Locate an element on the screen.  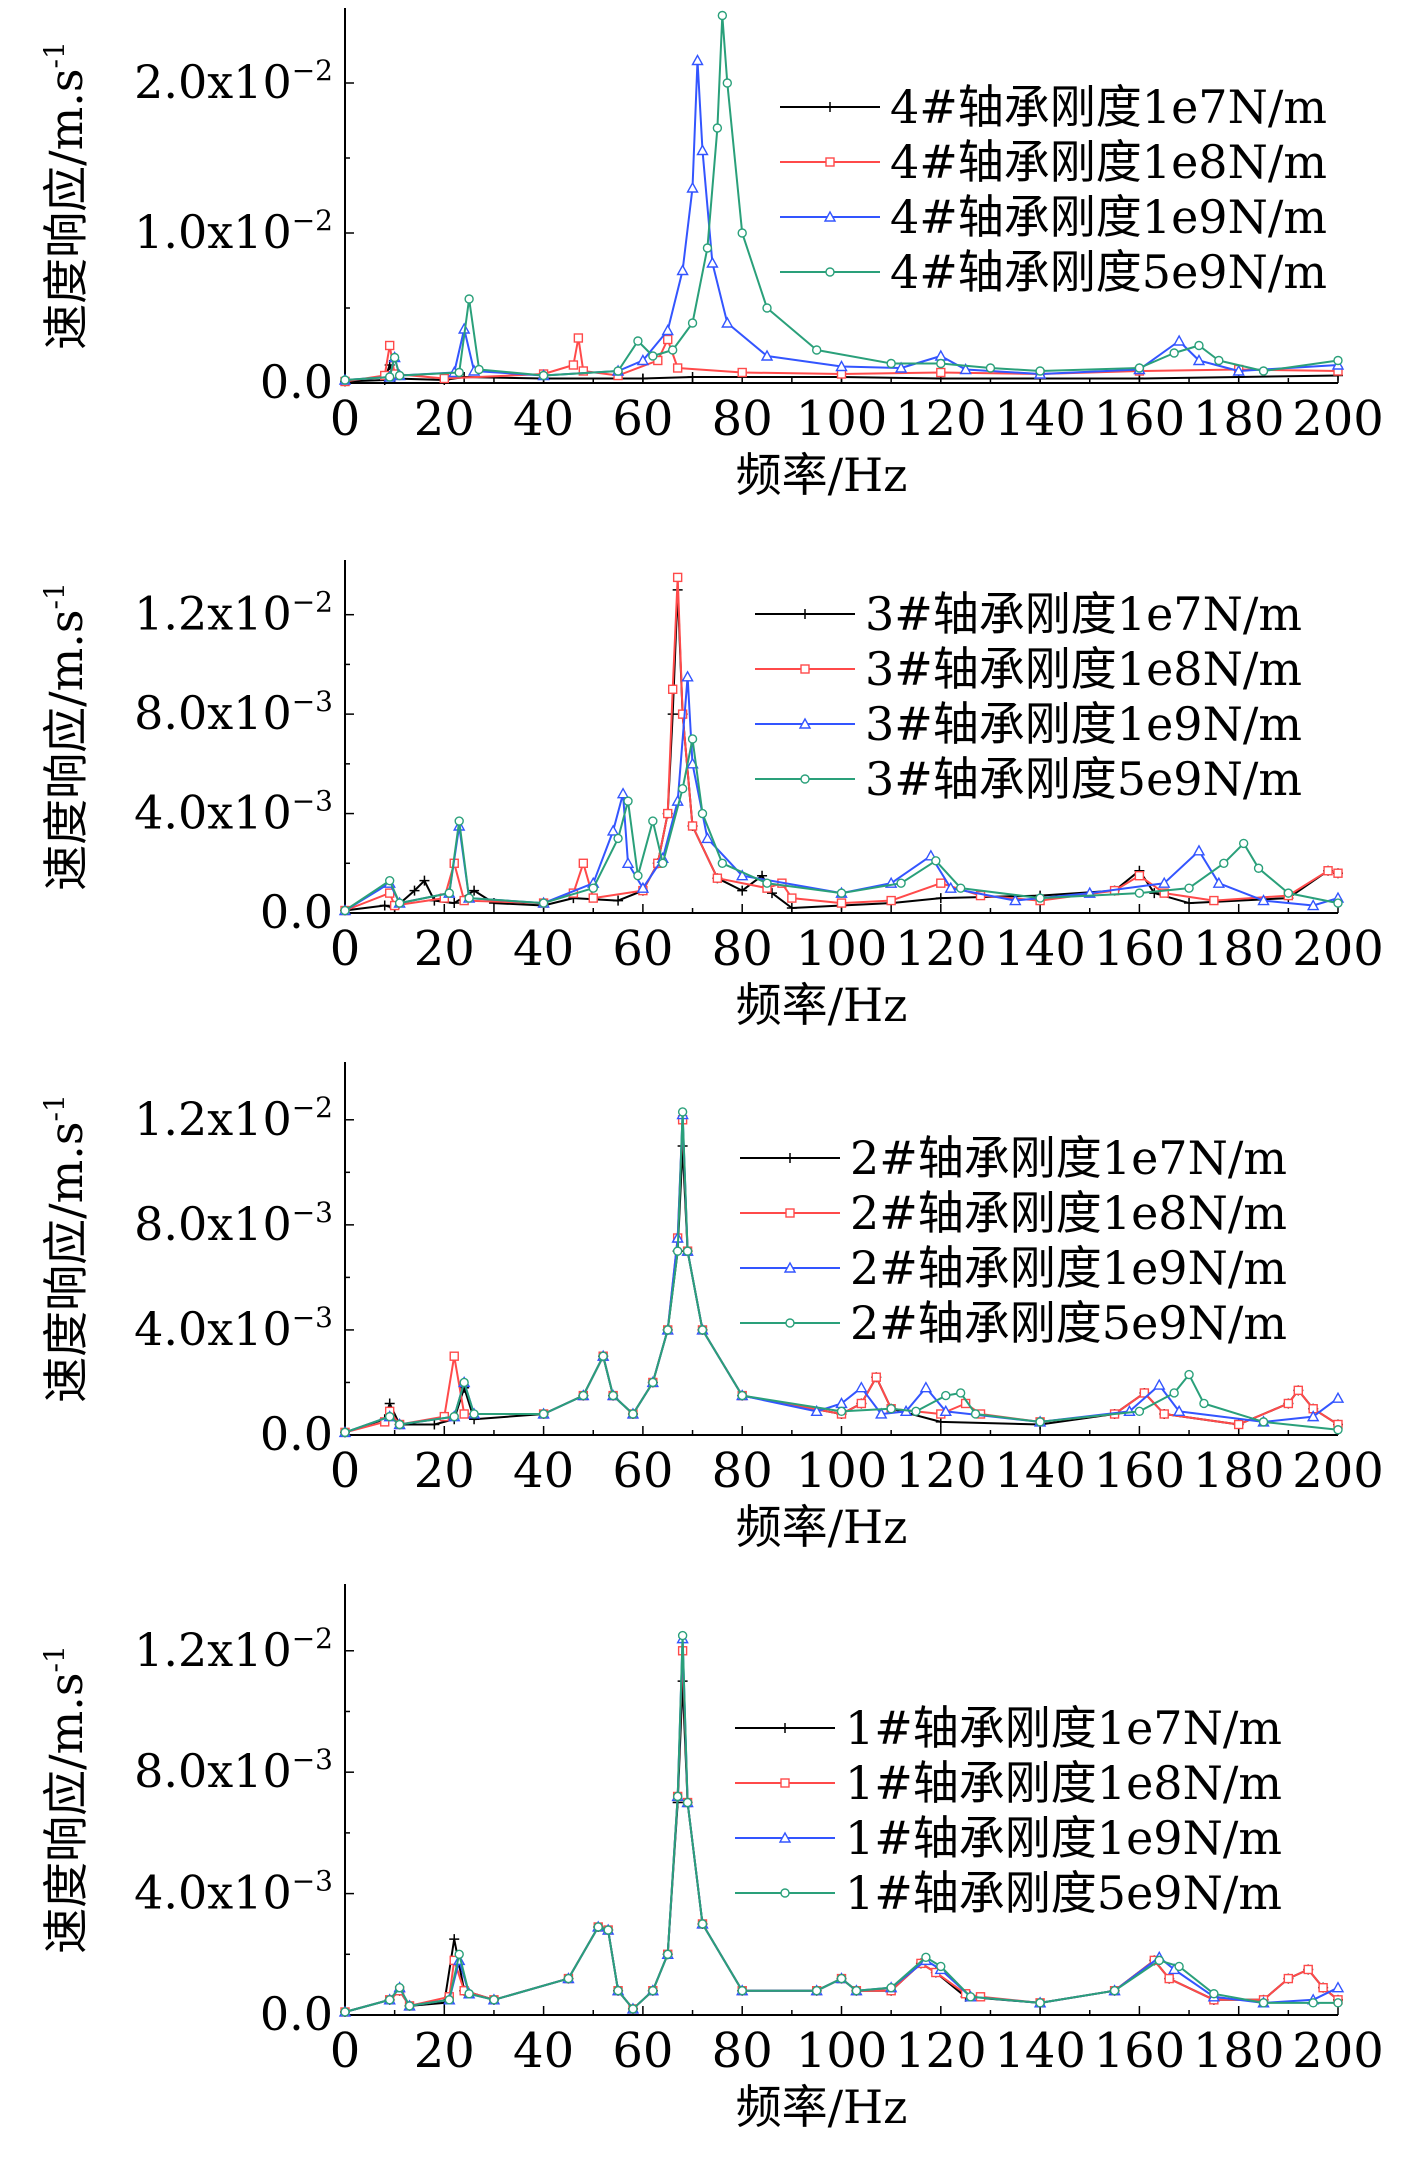
legend-label: 2#轴承刚度1e9N/m is located at coordinates (1068, 1268).